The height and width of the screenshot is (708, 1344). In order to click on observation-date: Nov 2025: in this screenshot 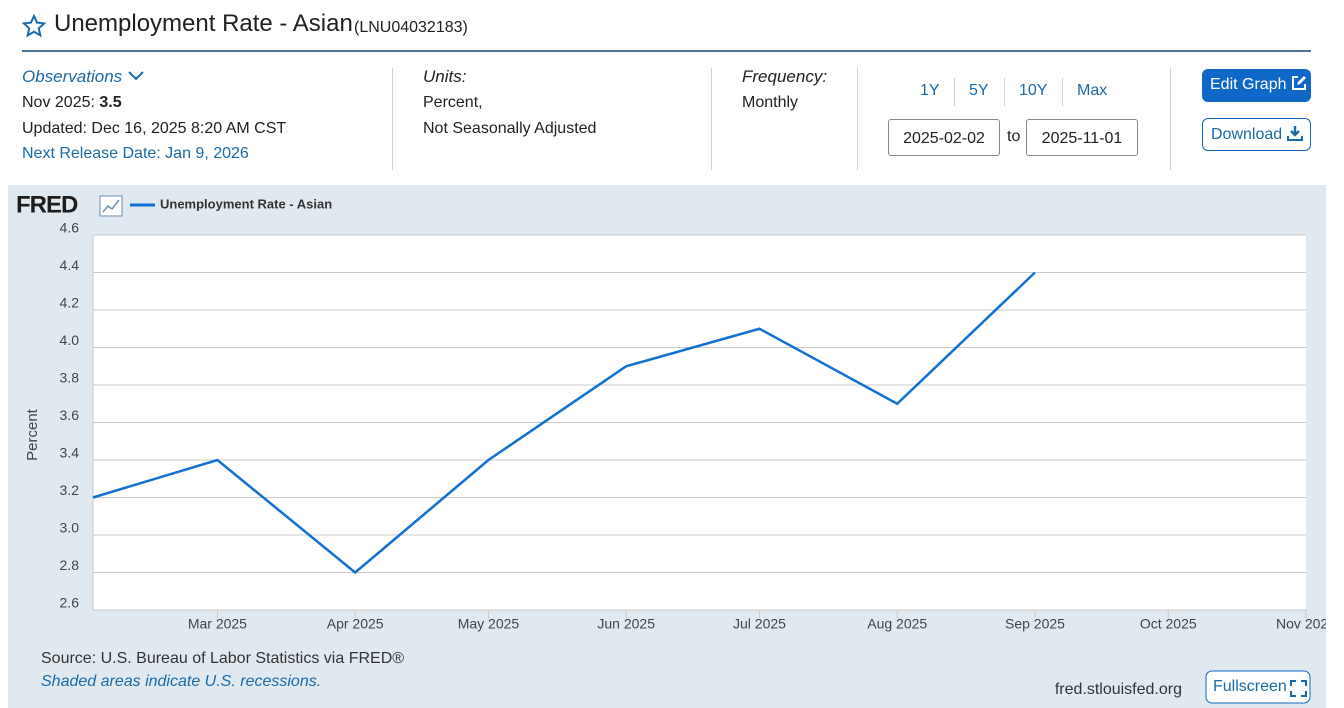, I will do `click(58, 102)`.